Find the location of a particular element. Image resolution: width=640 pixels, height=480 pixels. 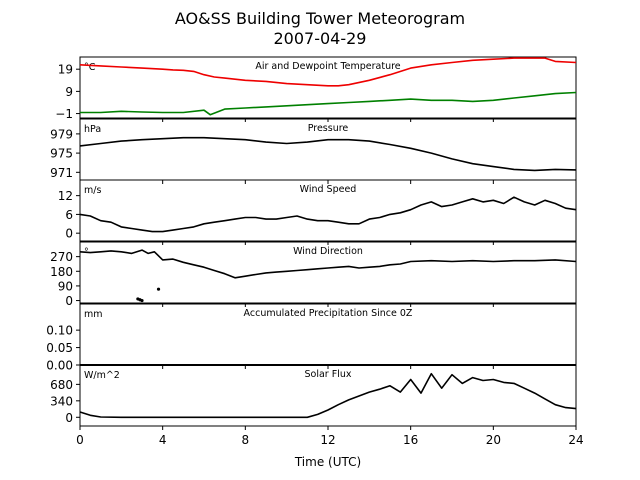

x-tick-label: 4 is located at coordinates (163, 440).